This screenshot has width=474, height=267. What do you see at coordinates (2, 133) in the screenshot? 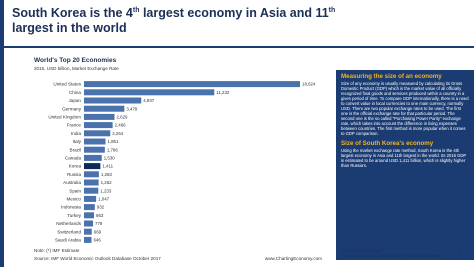
I see `edge-strip` at bounding box center [2, 133].